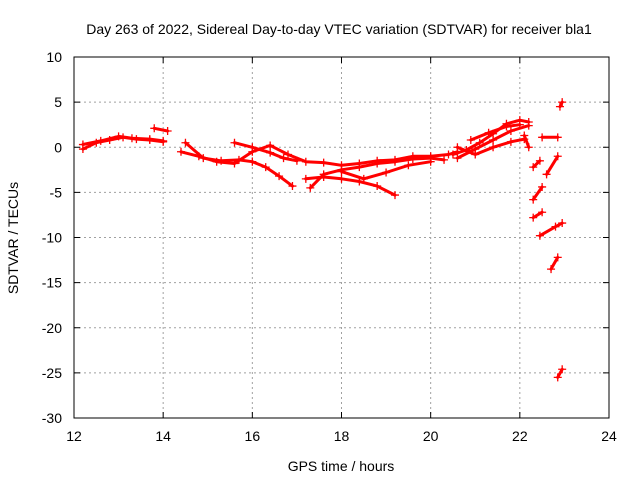  What do you see at coordinates (74, 436) in the screenshot?
I see `x-tick-label: 12` at bounding box center [74, 436].